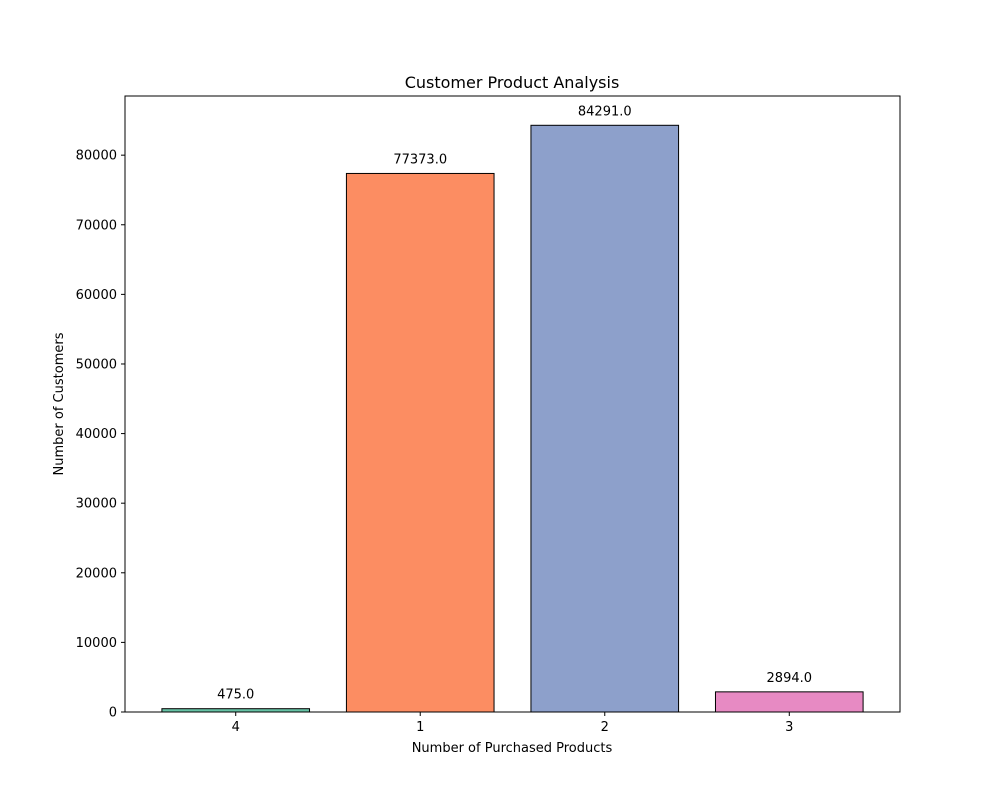 The width and height of the screenshot is (1000, 804). Describe the element at coordinates (96, 225) in the screenshot. I see `y-tick-label: 70000` at that location.